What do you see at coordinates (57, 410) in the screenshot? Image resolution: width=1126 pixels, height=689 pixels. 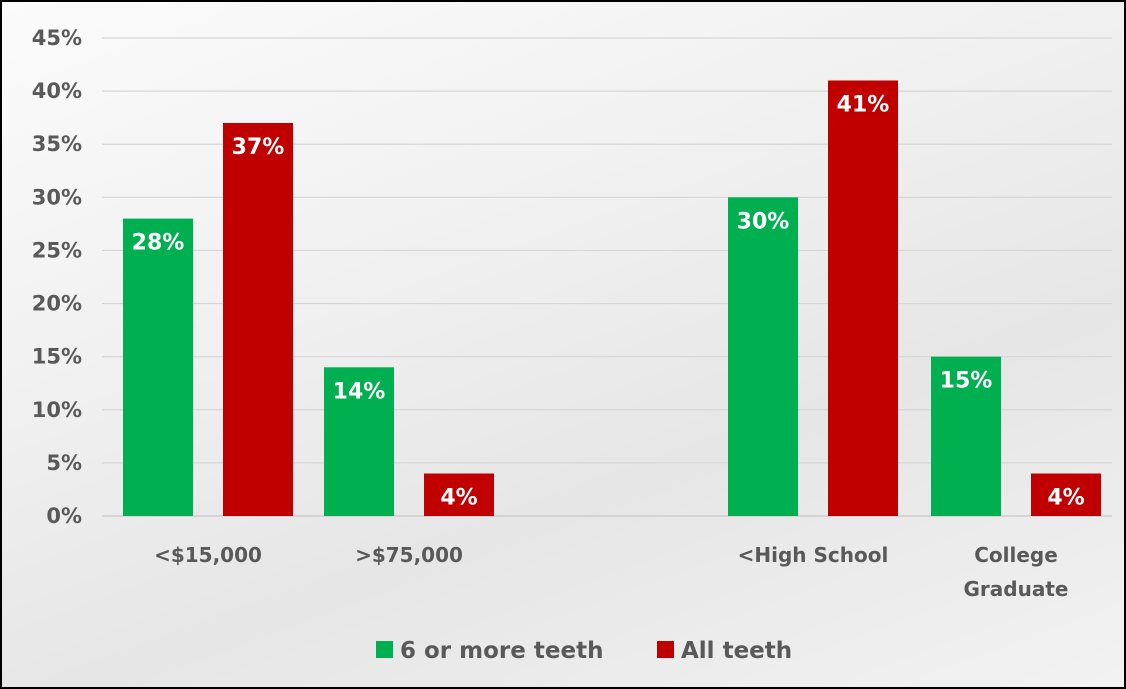 I see `y-tick-label: 10%` at bounding box center [57, 410].